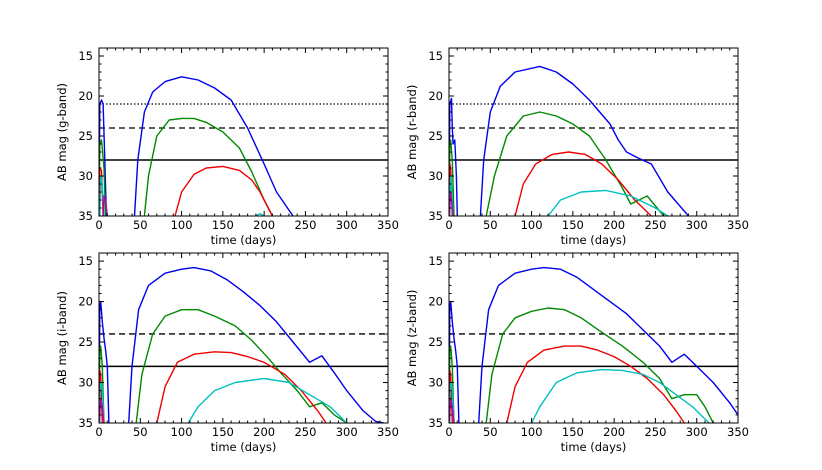 The height and width of the screenshot is (470, 822). Describe the element at coordinates (412, 338) in the screenshot. I see `y-axis-label: AB mag (z-band)` at that location.